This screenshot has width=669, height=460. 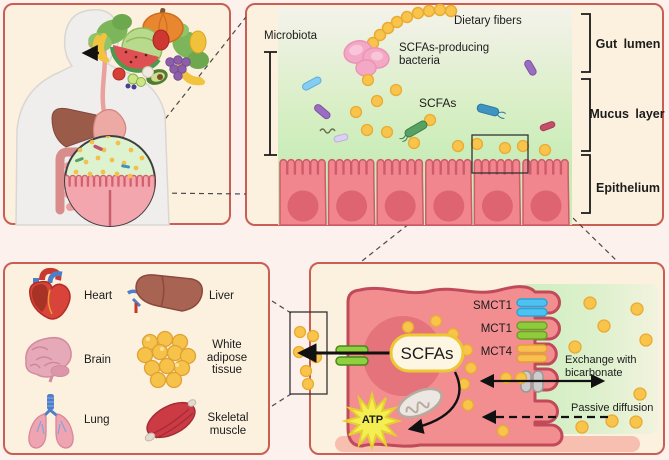 I want to click on passive-diffusion-label: Passive diffusion, so click(x=612, y=408).